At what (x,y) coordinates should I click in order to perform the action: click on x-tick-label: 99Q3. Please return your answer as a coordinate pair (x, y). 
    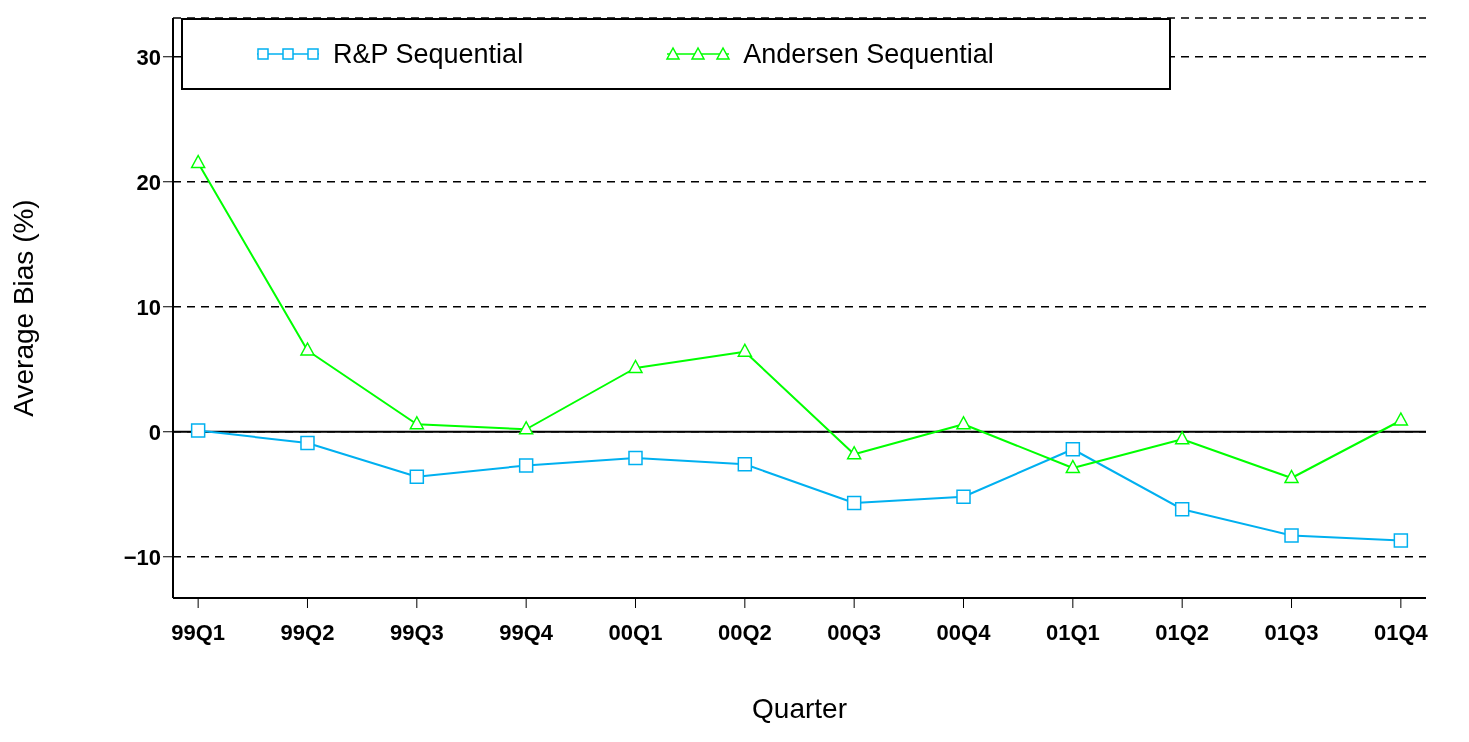
    Looking at the image, I should click on (416, 632).